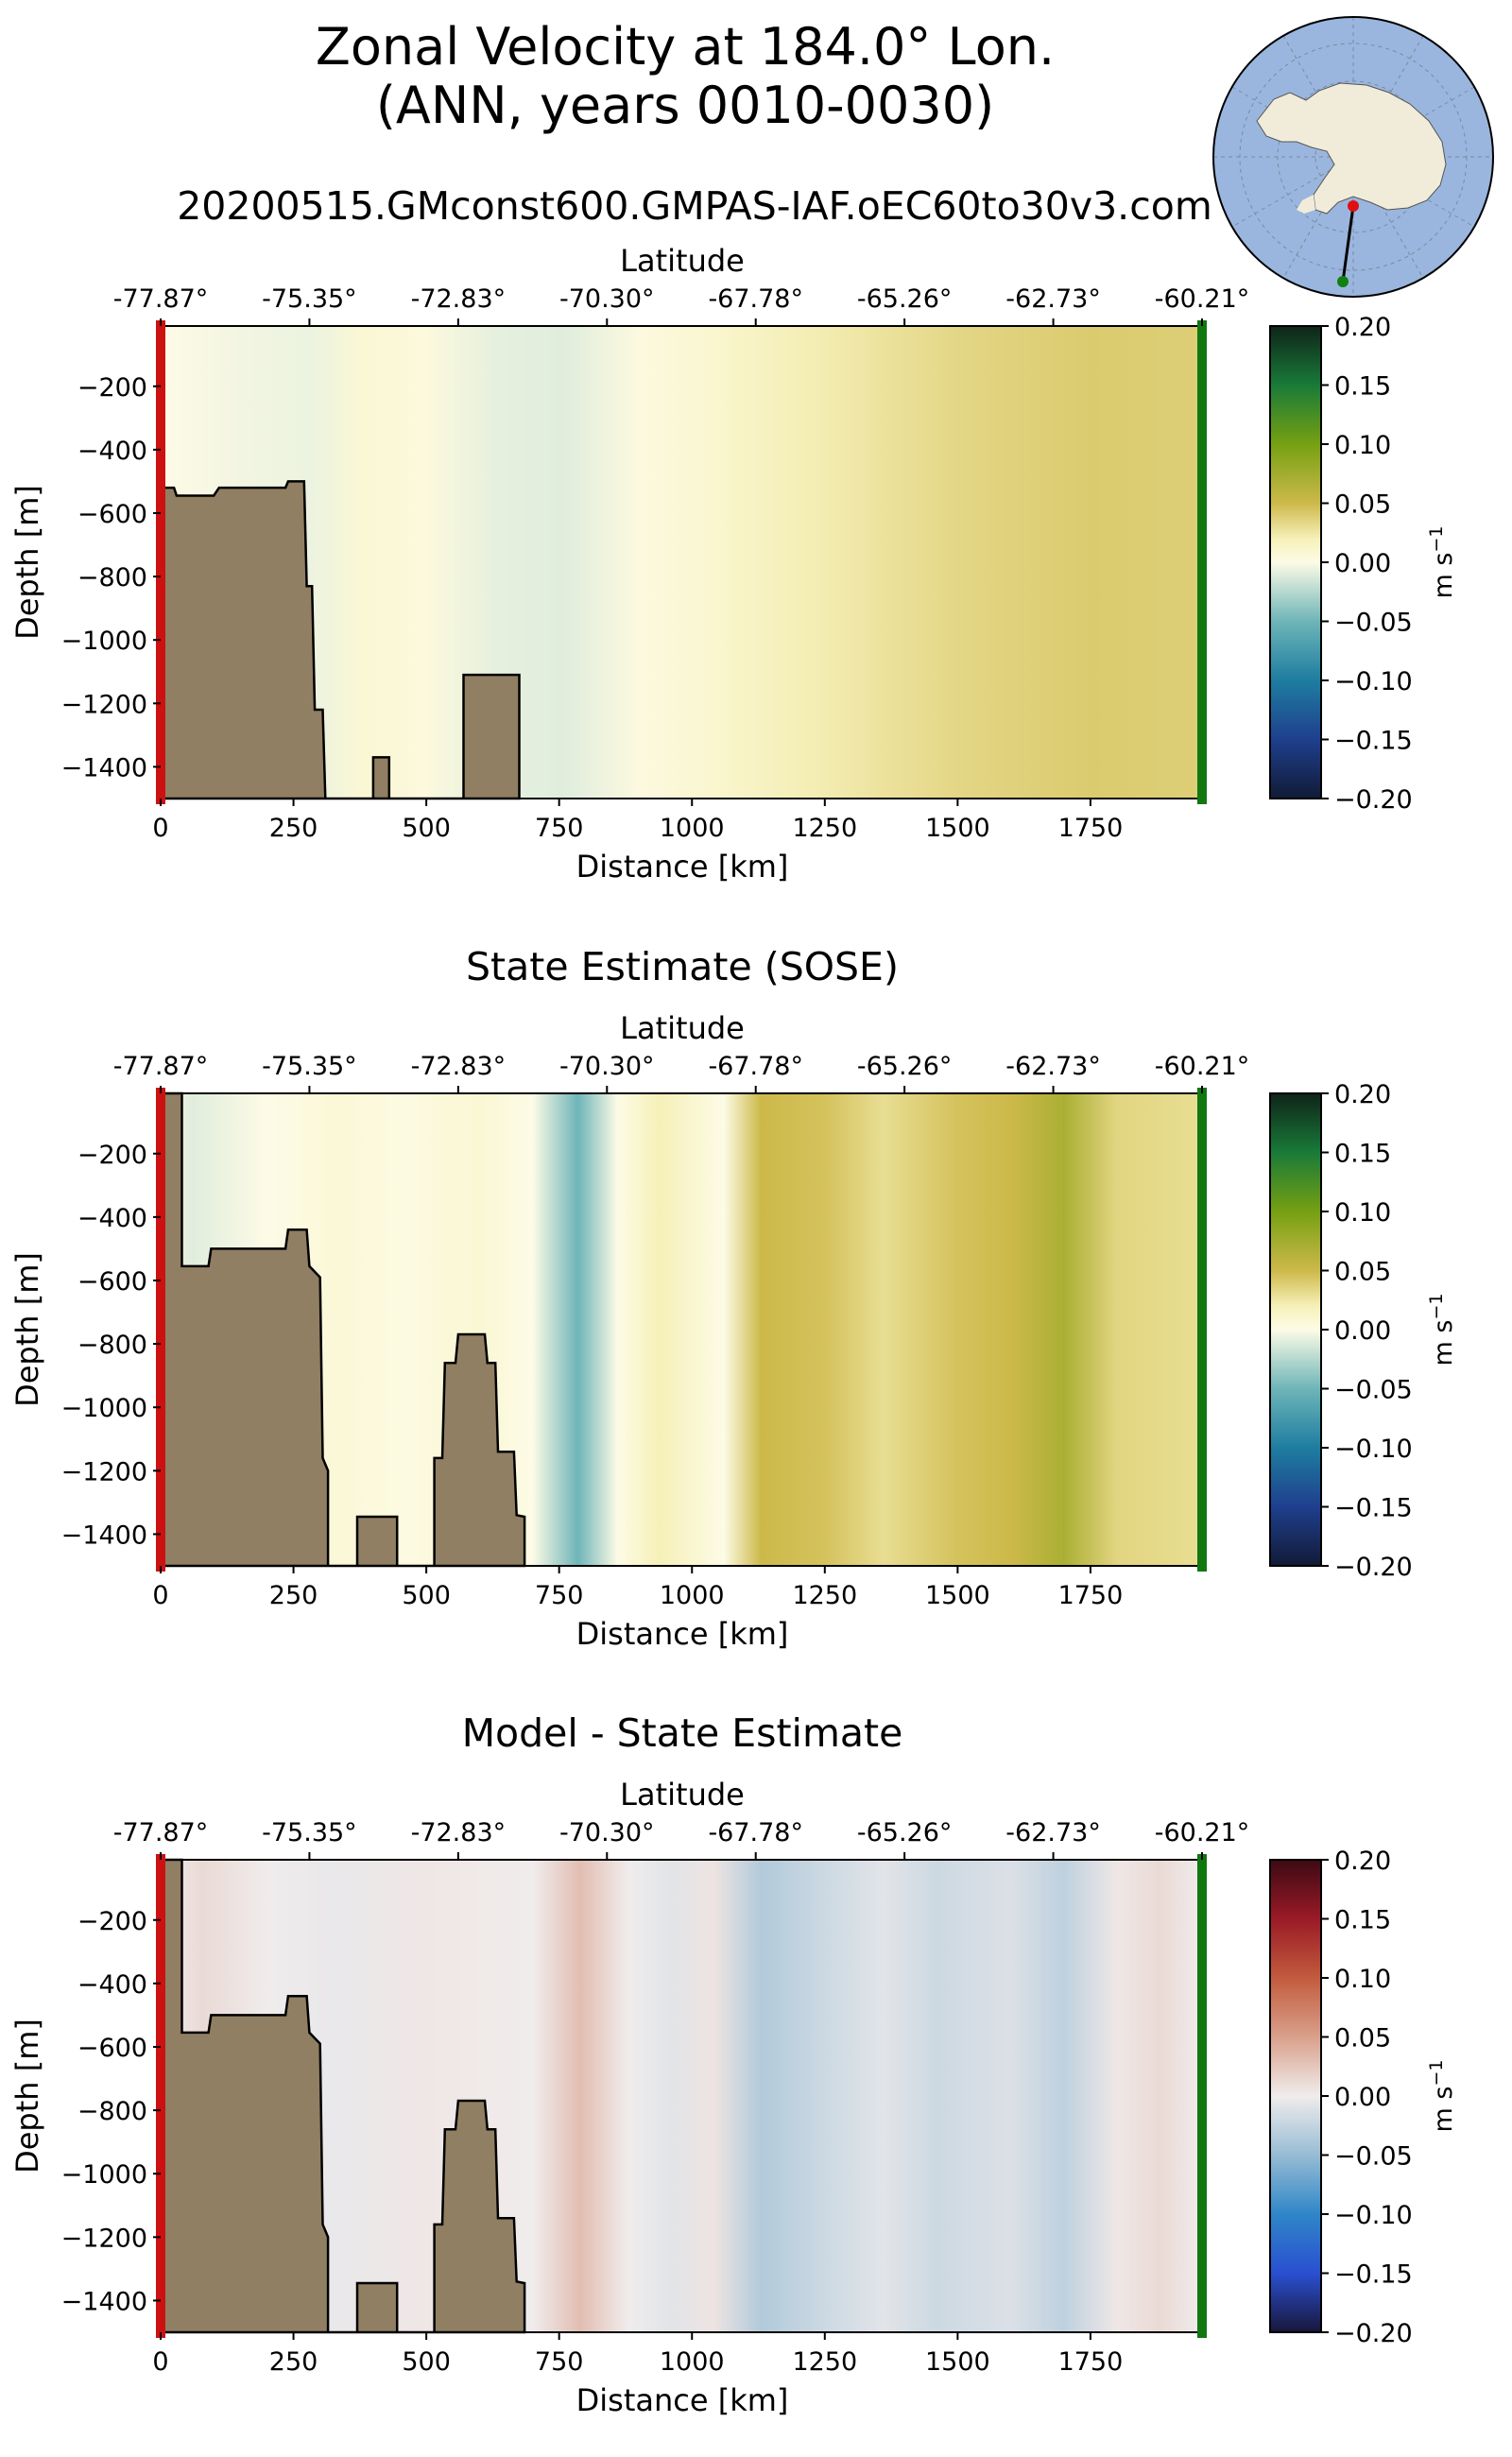 The width and height of the screenshot is (1512, 2457). What do you see at coordinates (1362, 1094) in the screenshot?
I see `colorbar-tick-label: 0.20` at bounding box center [1362, 1094].